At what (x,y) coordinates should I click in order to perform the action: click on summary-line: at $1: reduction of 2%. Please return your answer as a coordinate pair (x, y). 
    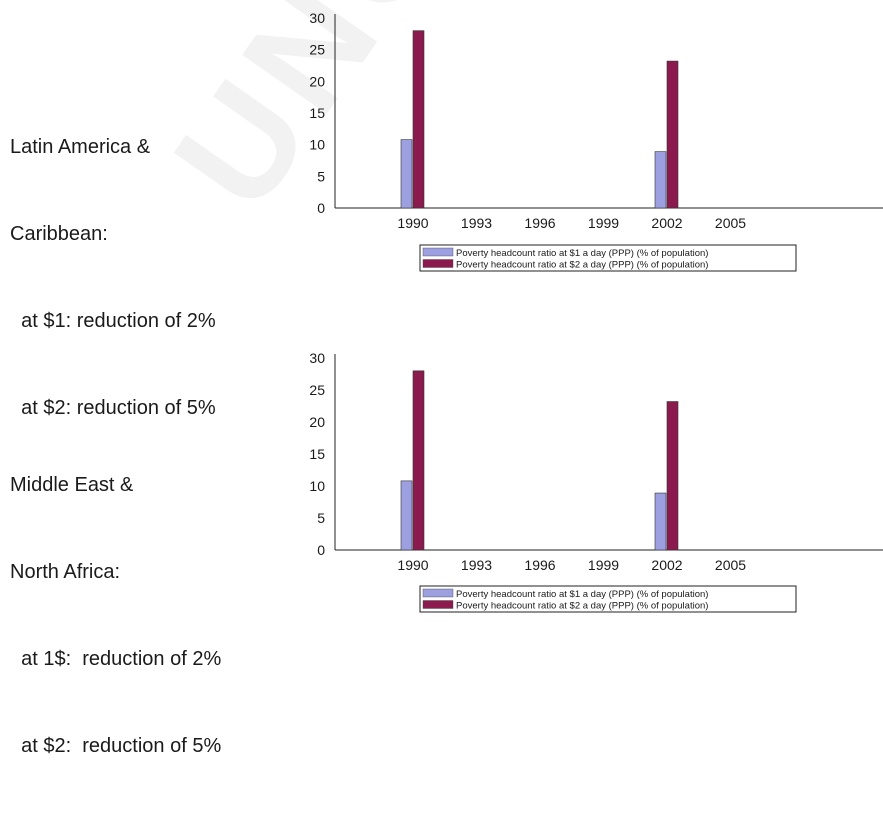
    Looking at the image, I should click on (113, 321).